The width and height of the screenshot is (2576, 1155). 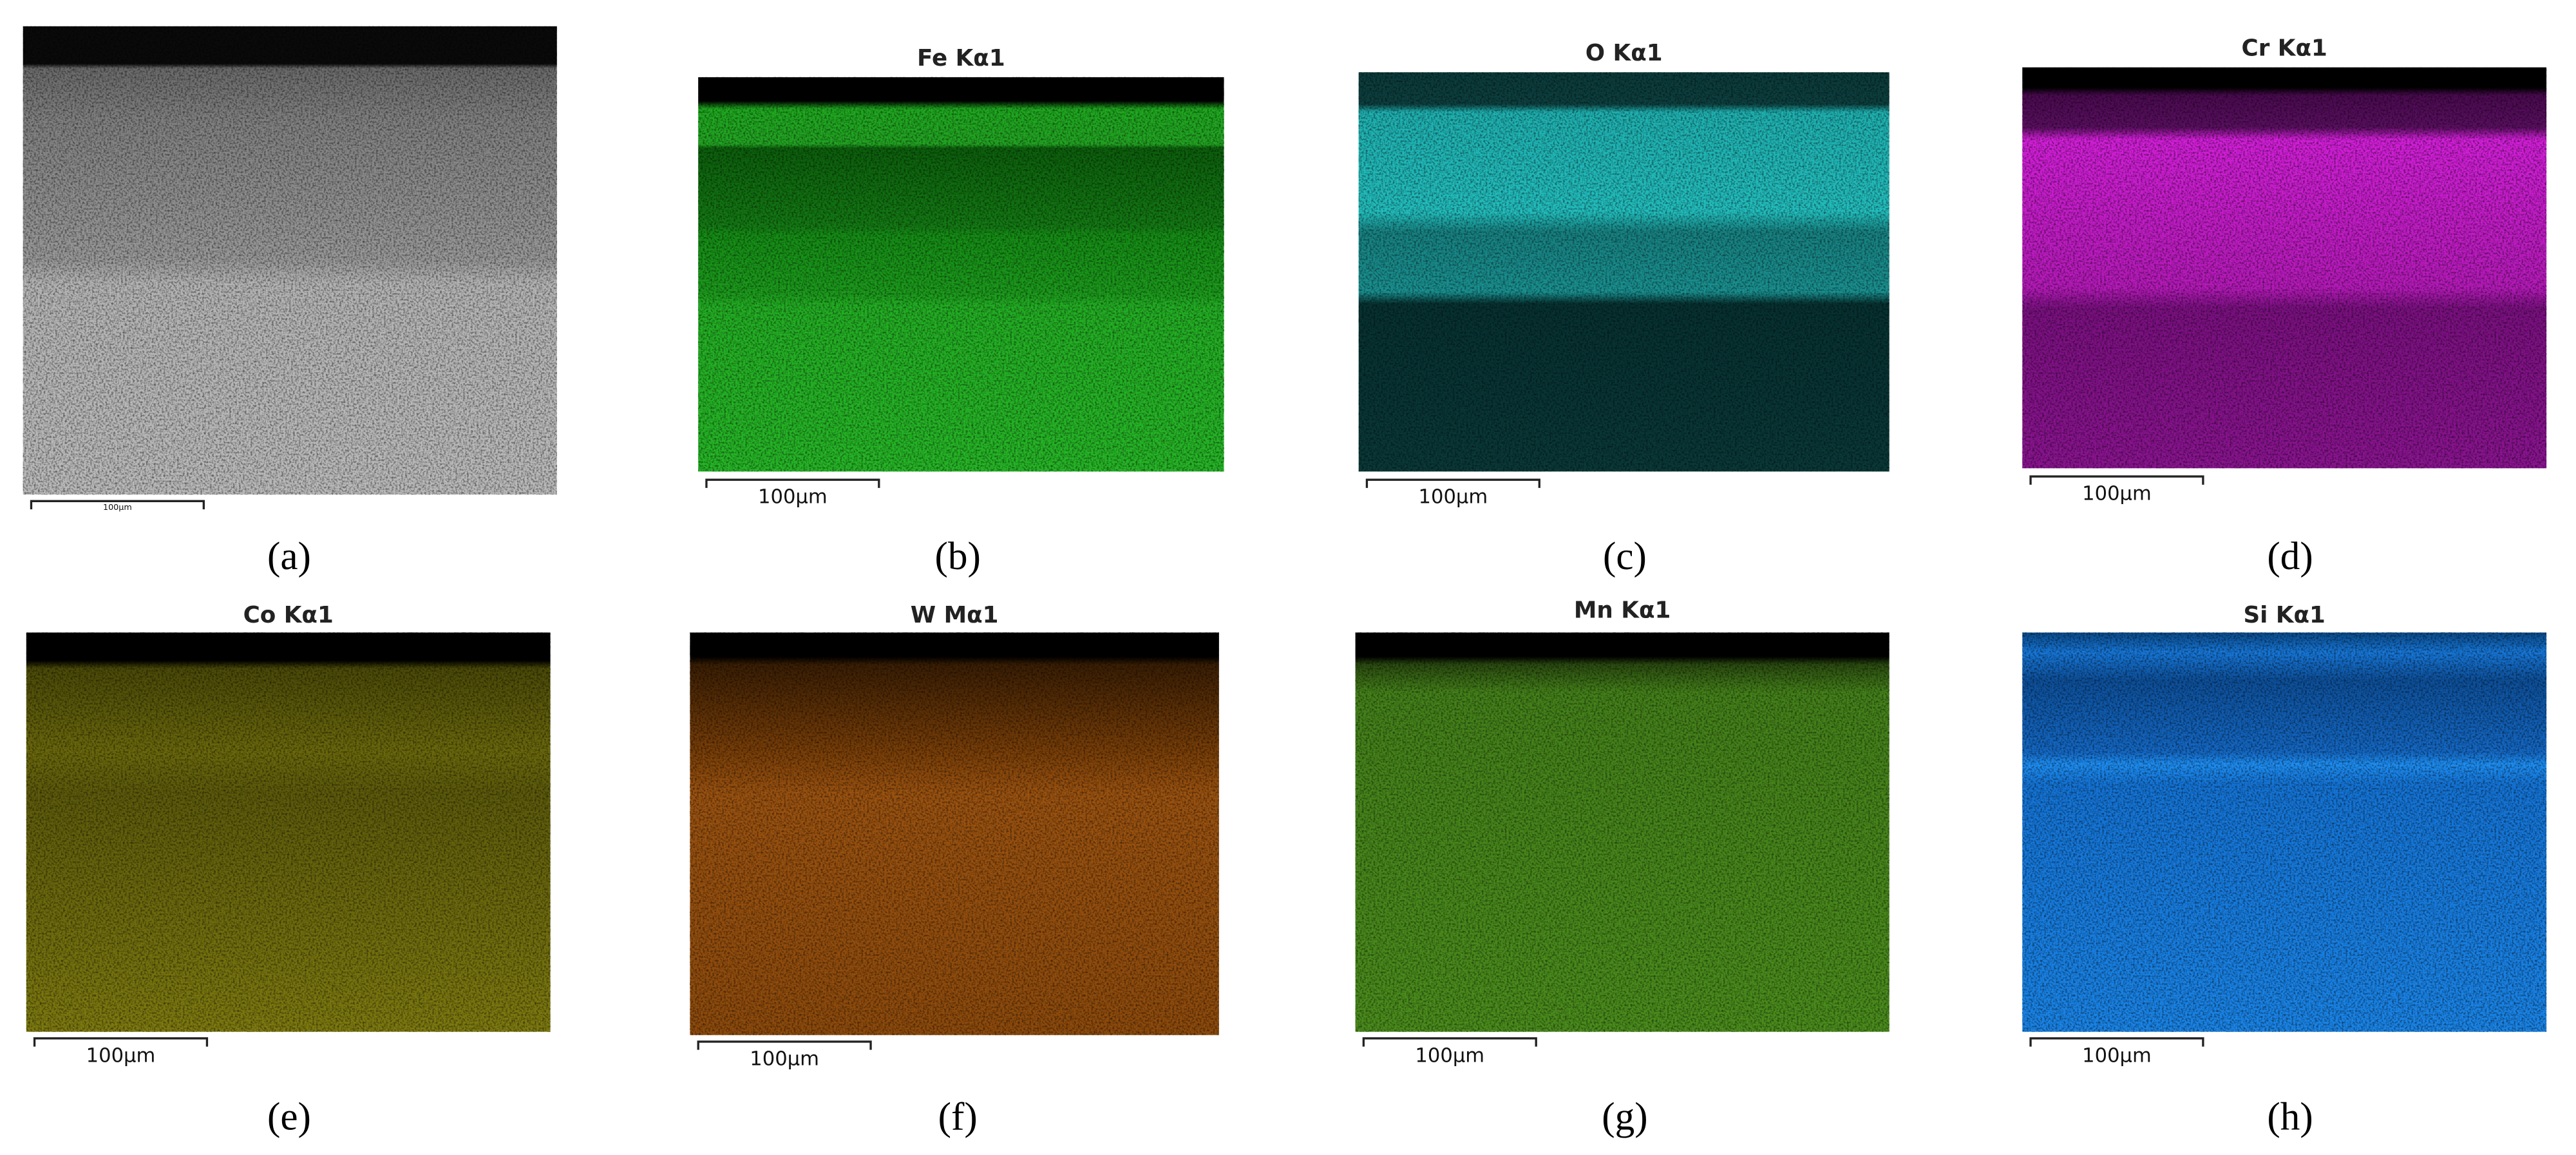 What do you see at coordinates (289, 1116) in the screenshot?
I see `panel-caption: (e)` at bounding box center [289, 1116].